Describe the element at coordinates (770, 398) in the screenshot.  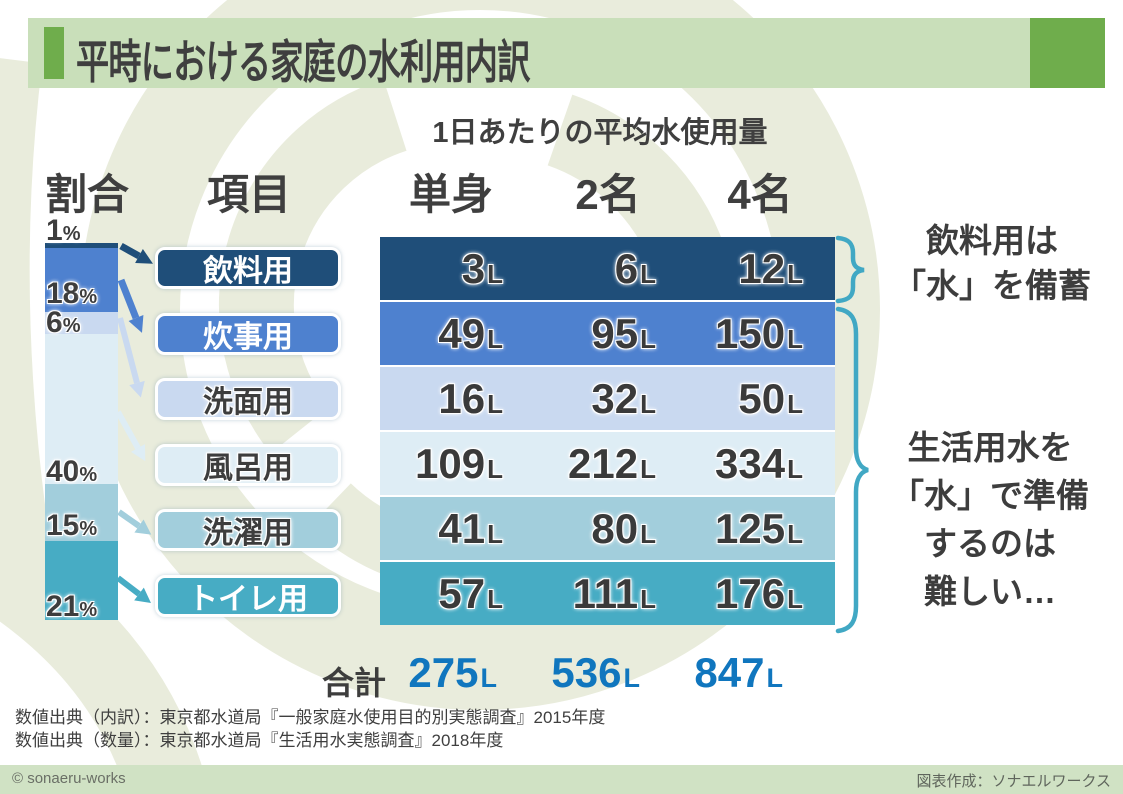
I see `value-cell: 50L` at that location.